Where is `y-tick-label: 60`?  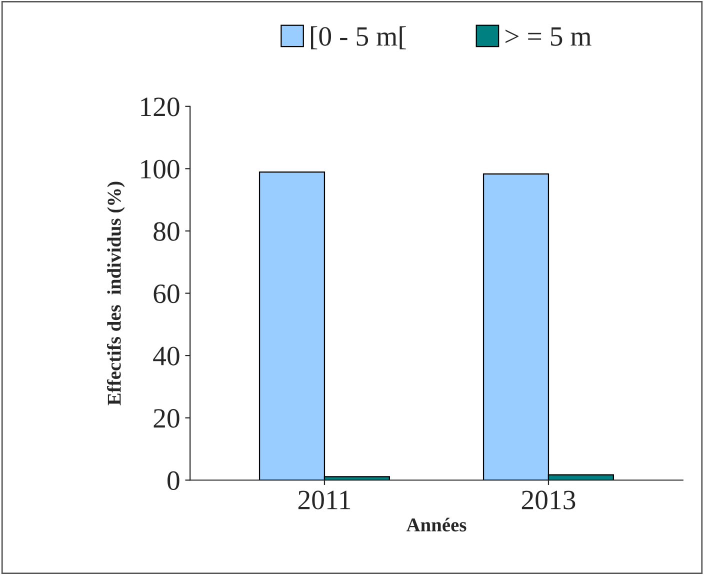
y-tick-label: 60 is located at coordinates (167, 294).